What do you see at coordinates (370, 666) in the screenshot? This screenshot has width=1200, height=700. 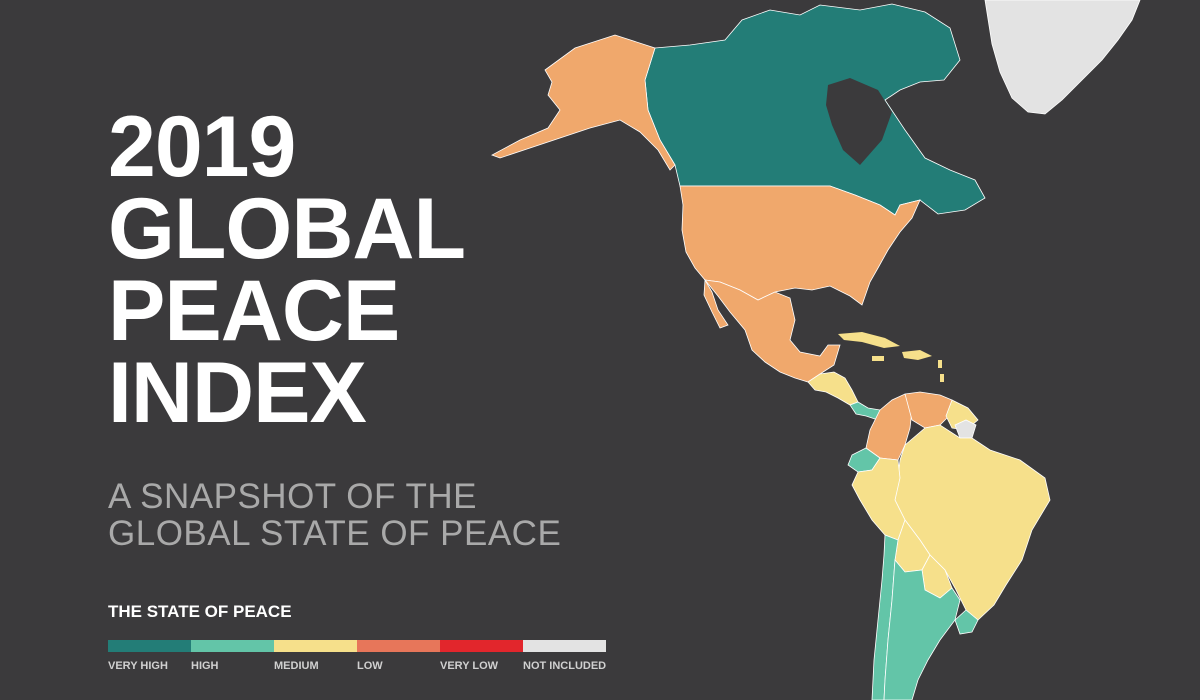 I see `legend-label-low: LOW` at bounding box center [370, 666].